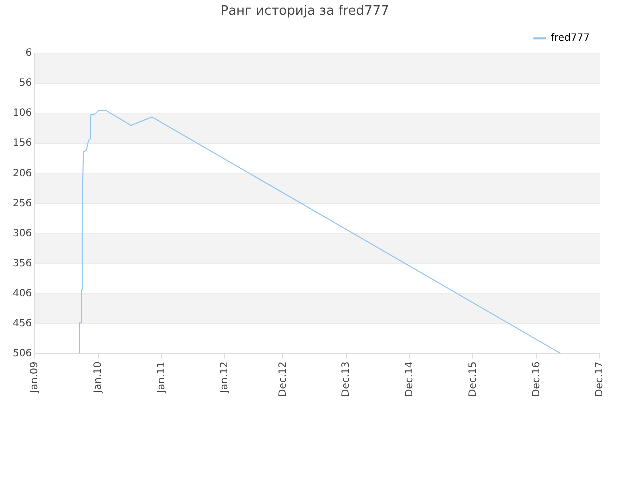  I want to click on x-tick-label: Dec.15, so click(473, 380).